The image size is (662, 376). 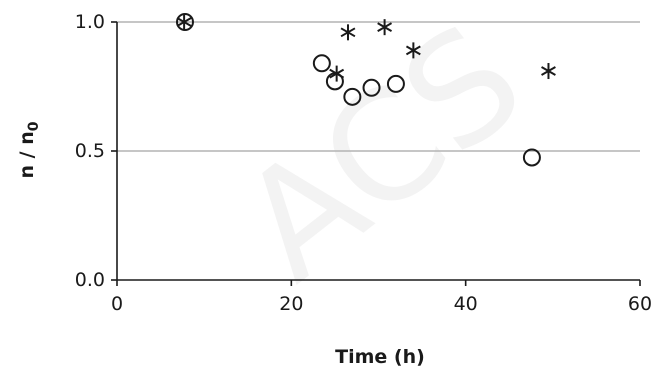 I want to click on y-axis-title-subscript: 0, so click(x=34, y=126).